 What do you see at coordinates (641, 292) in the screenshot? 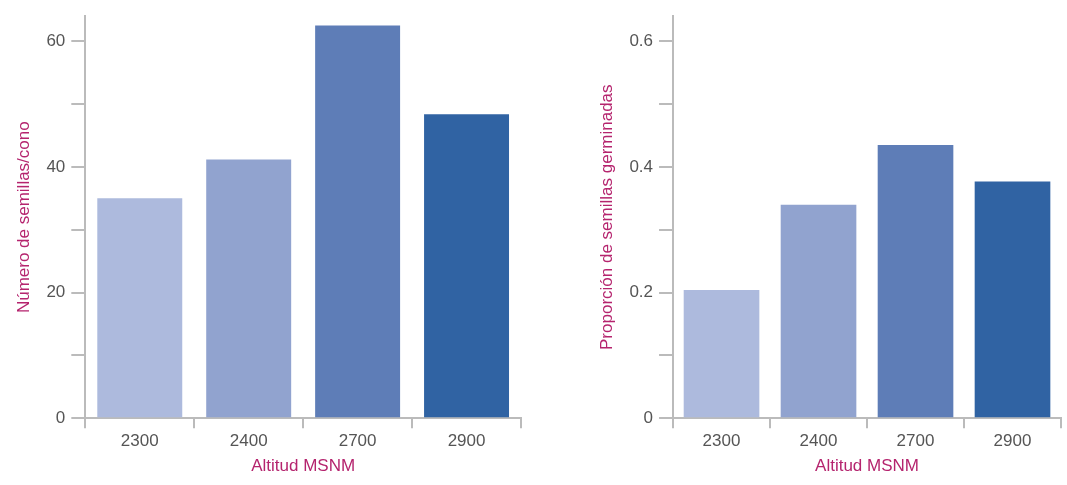
I see `y-tick-label: 0.2` at bounding box center [641, 292].